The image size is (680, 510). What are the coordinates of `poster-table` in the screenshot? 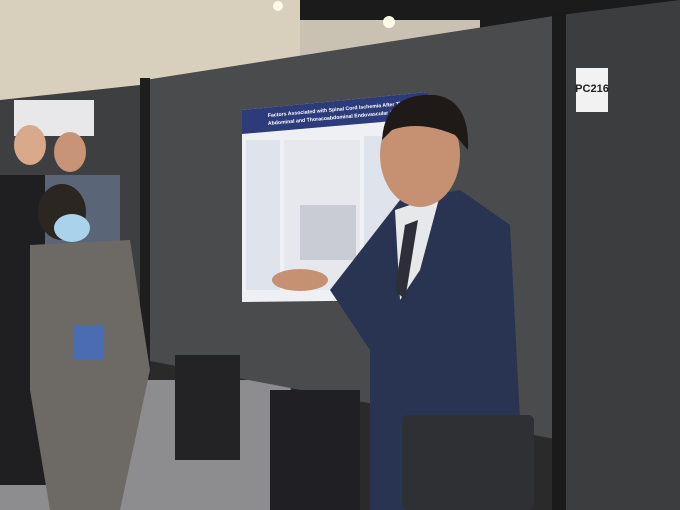 It's located at (328, 232).